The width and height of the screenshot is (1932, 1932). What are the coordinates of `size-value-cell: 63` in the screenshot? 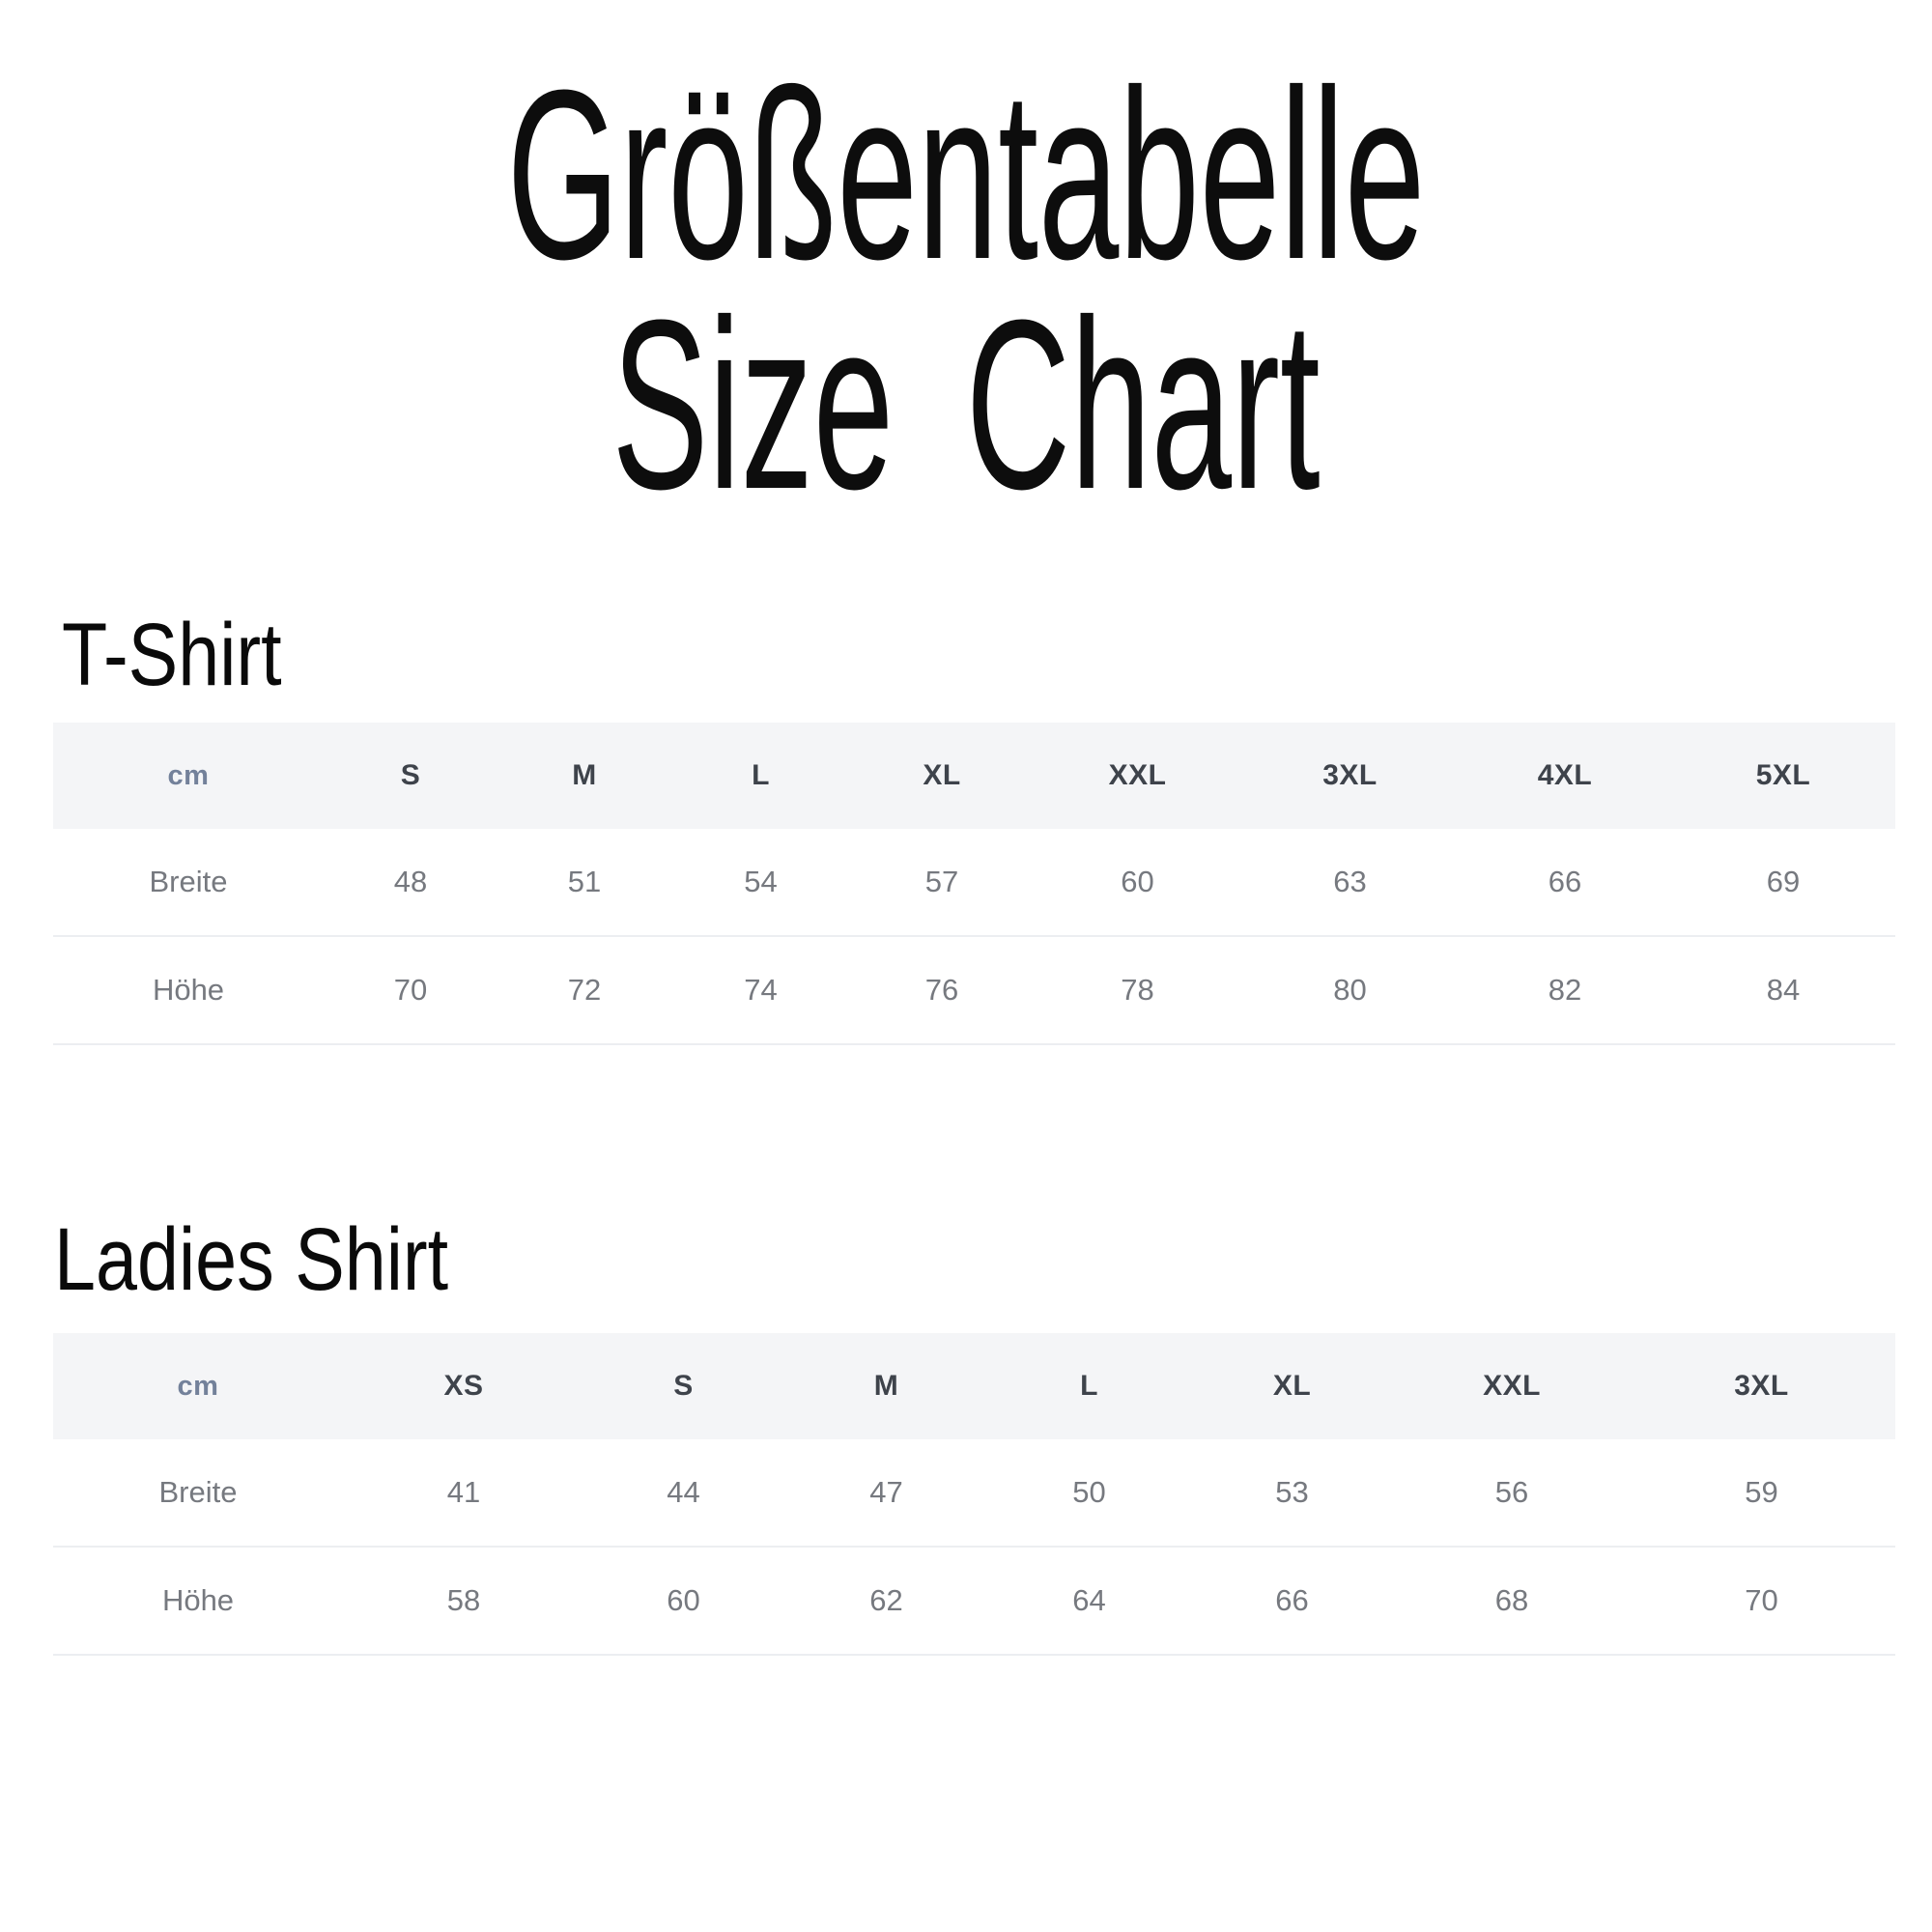 It's located at (1350, 883).